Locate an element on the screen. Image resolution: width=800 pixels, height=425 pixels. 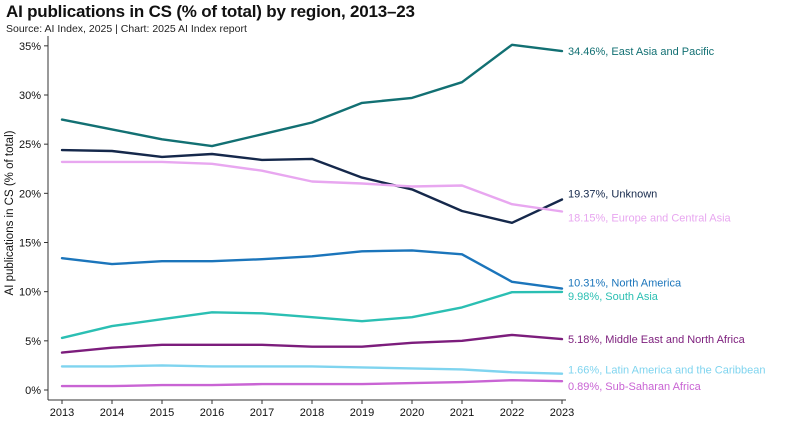
y-tick-label: 20% is located at coordinates (30, 194).